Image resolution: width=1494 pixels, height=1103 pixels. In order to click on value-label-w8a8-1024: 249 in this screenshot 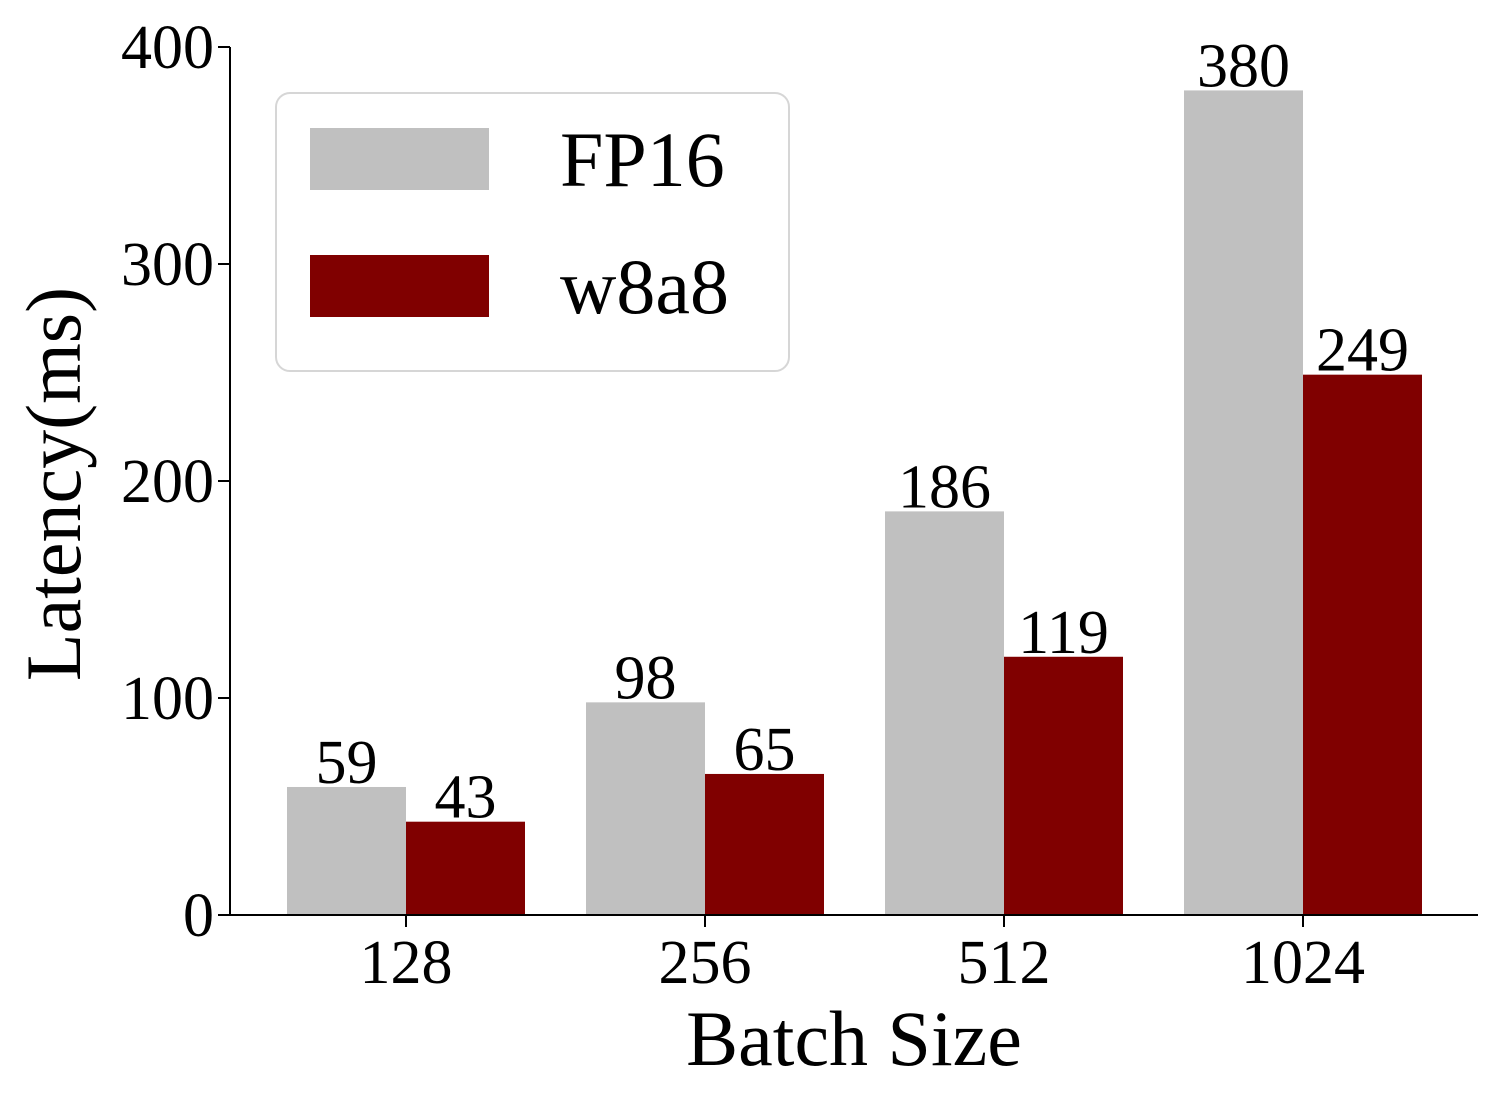, I will do `click(1362, 351)`.